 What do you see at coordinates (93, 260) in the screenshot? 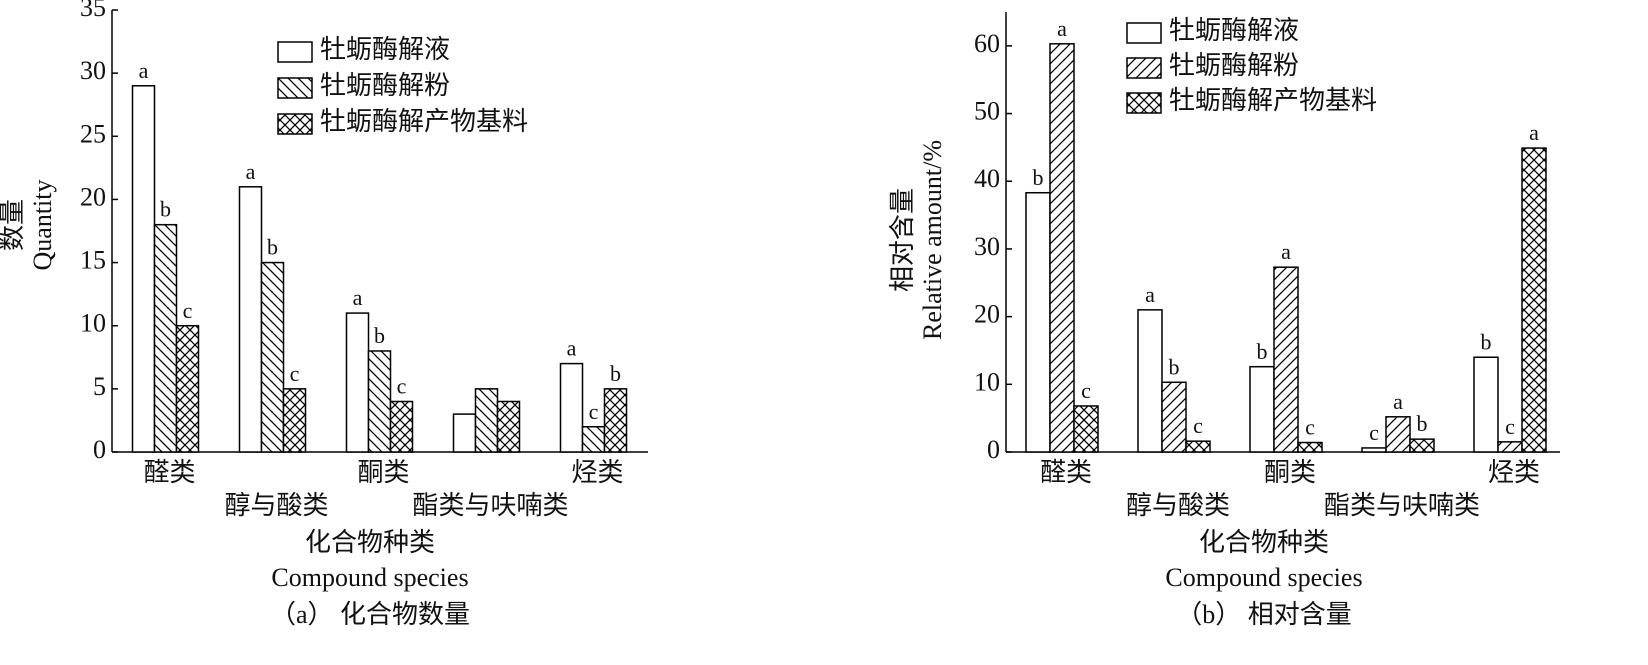
I see `y-tick-label: 15` at bounding box center [93, 260].